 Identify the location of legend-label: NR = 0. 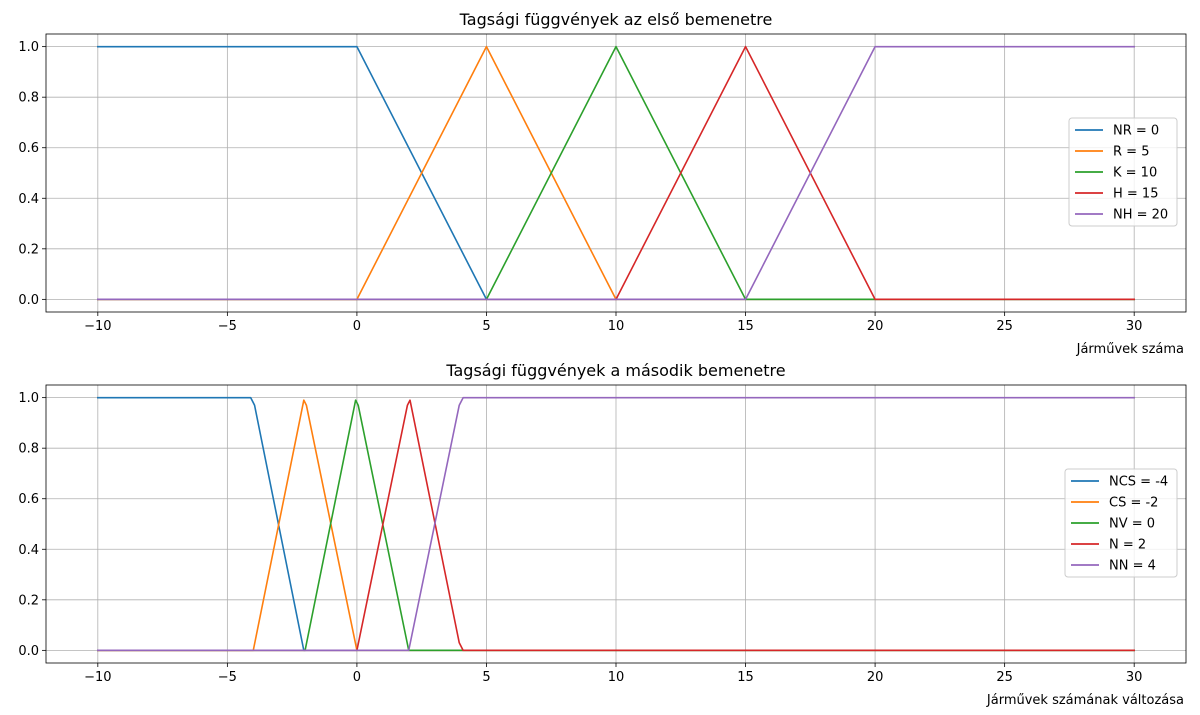
(1136, 131).